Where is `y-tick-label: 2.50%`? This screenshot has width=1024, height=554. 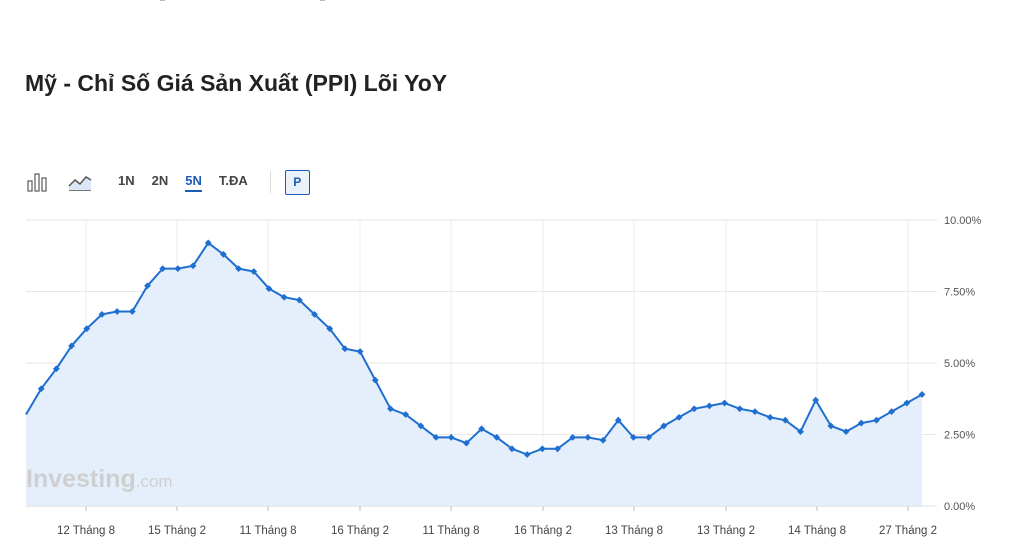
y-tick-label: 2.50% is located at coordinates (959, 436).